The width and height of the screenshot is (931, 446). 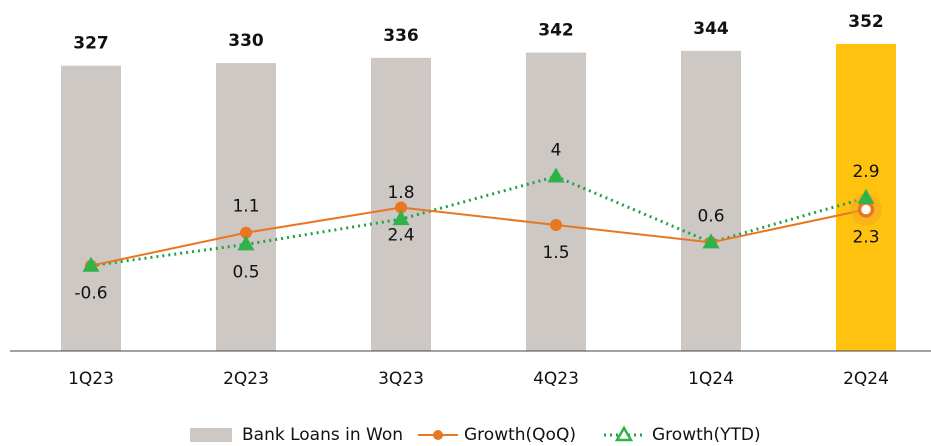 I want to click on x-tick-label: 1Q24, so click(x=711, y=379).